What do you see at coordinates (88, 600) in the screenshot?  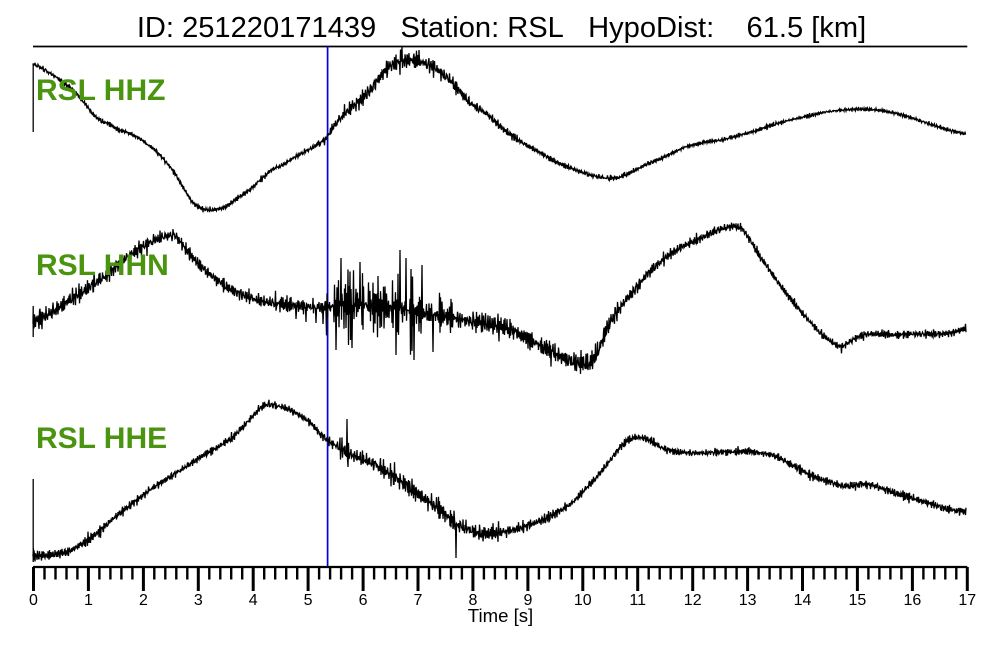 I see `svg-text: 1` at bounding box center [88, 600].